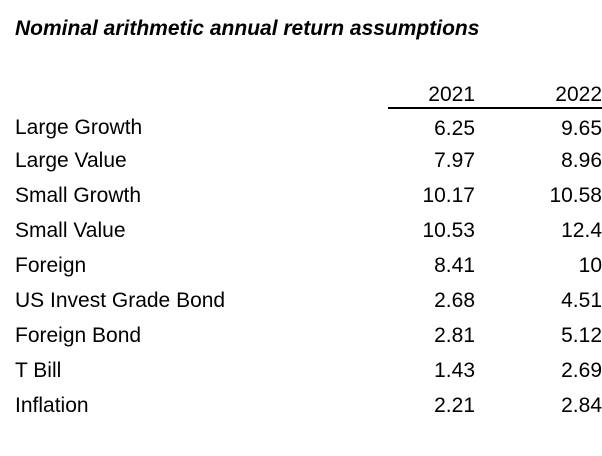 This screenshot has height=456, width=602. What do you see at coordinates (454, 370) in the screenshot?
I see `value-2021: 1.43` at bounding box center [454, 370].